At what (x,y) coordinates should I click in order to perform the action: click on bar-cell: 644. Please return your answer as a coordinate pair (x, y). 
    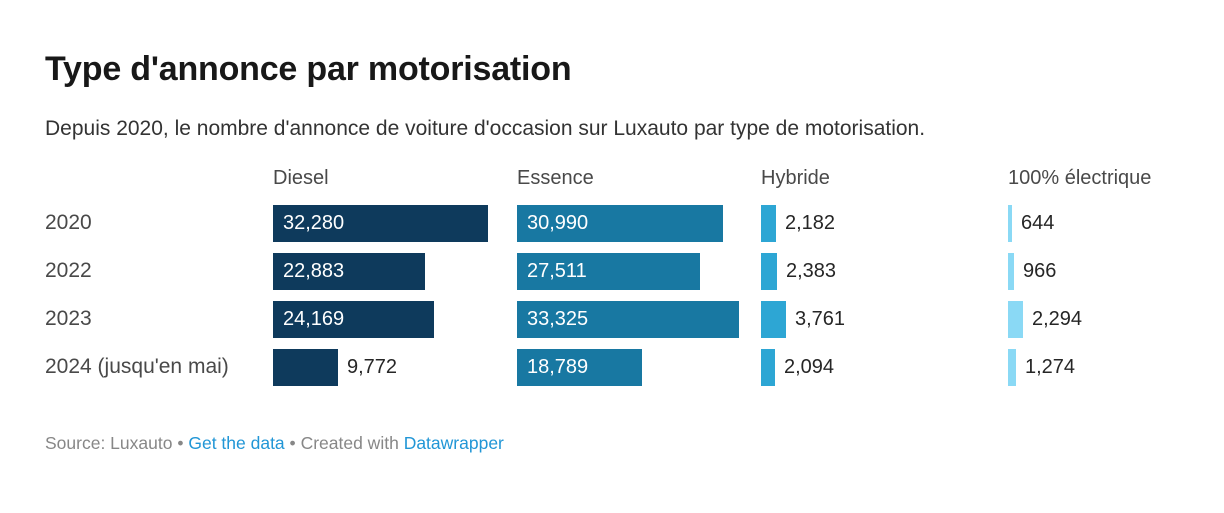
    Looking at the image, I should click on (1096, 223).